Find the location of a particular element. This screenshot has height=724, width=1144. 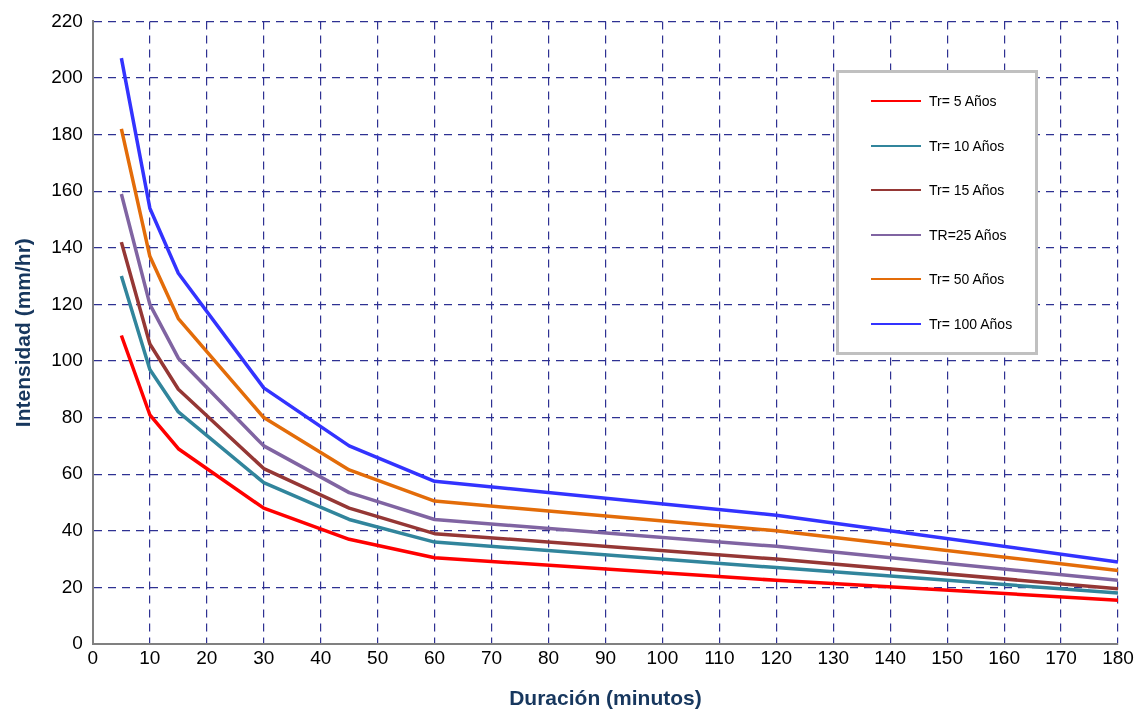

x-tick-label: 140 is located at coordinates (890, 657).